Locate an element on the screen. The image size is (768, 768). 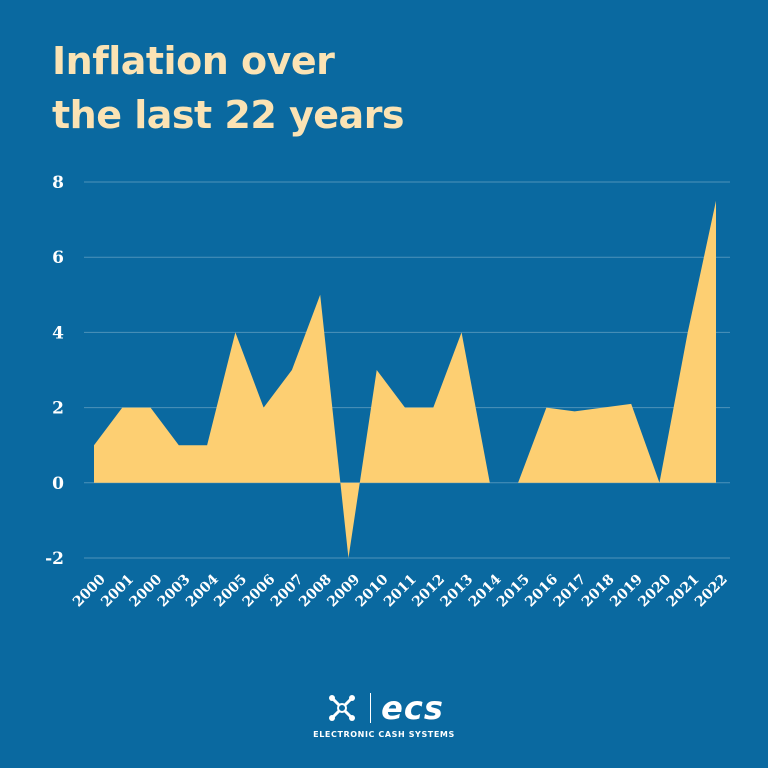
y-tick-label: 8 is located at coordinates (58, 183).